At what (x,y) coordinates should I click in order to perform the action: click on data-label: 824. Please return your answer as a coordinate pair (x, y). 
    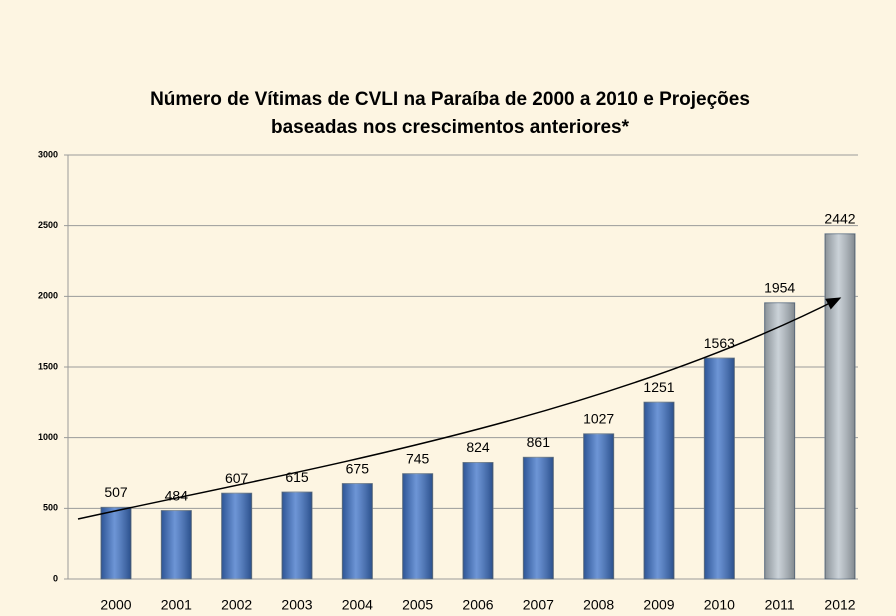
    Looking at the image, I should click on (478, 447).